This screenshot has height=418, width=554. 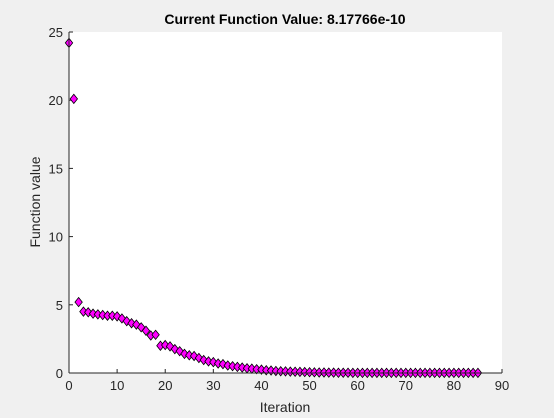 I want to click on x-tick-label: 50, so click(x=309, y=385).